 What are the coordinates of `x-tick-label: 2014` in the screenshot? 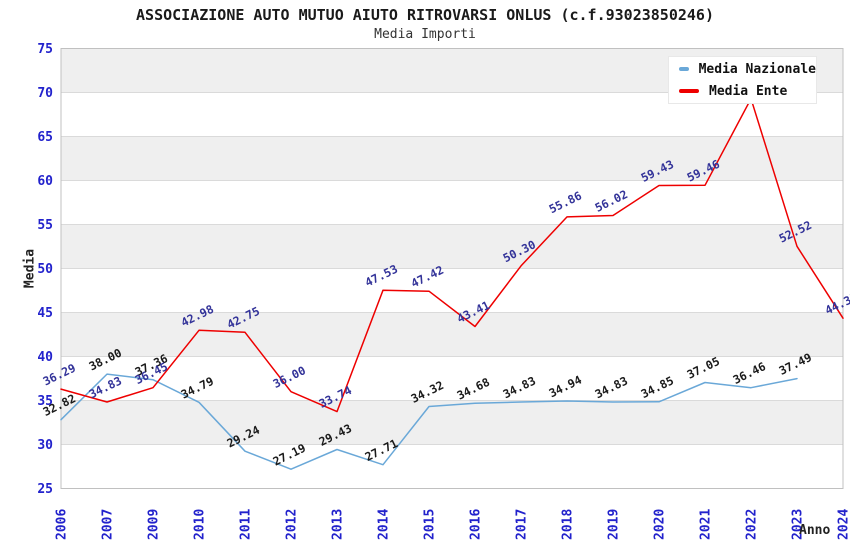 It's located at (384, 524).